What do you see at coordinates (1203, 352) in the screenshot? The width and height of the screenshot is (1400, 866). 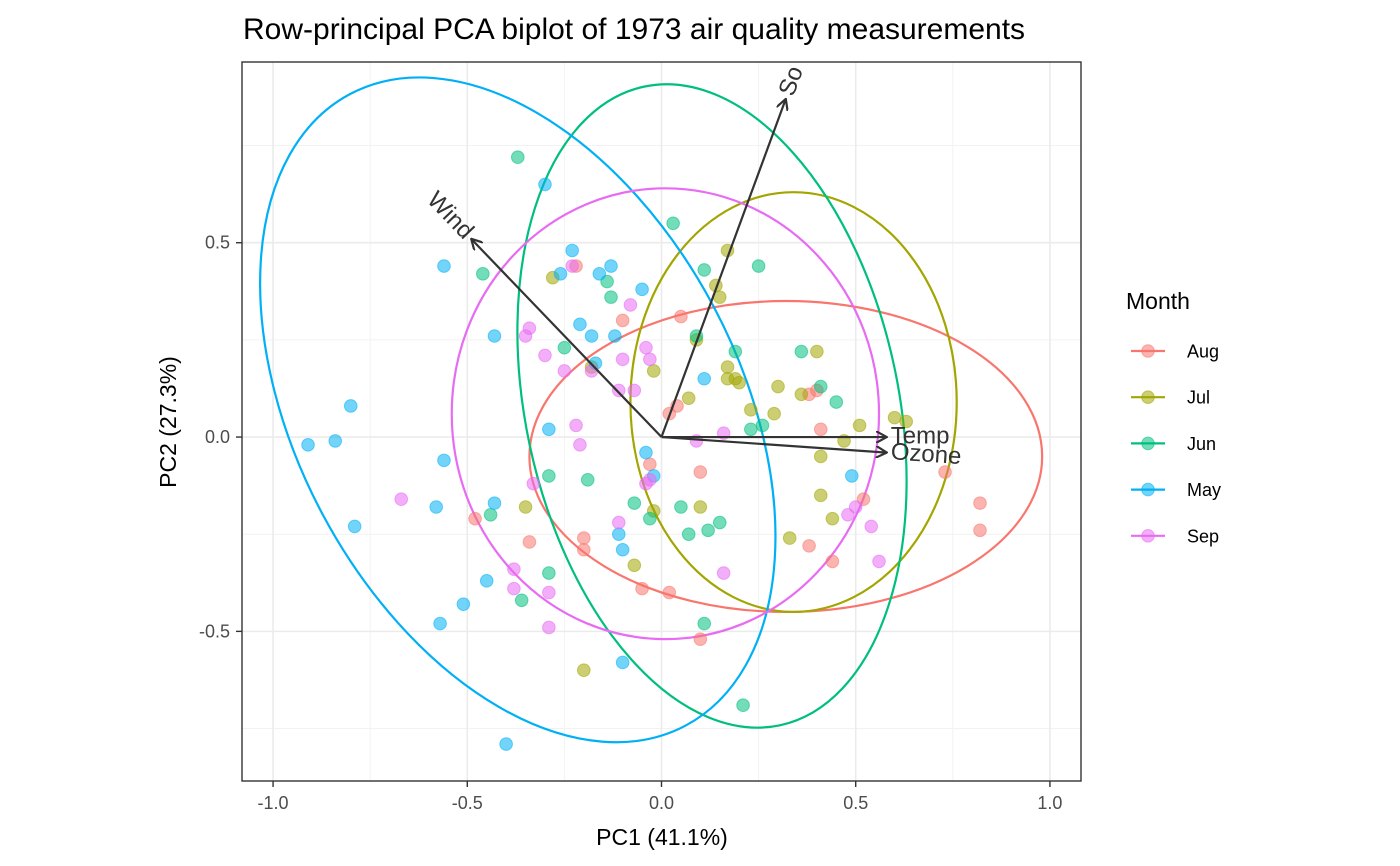 I see `legend-label: Aug` at bounding box center [1203, 352].